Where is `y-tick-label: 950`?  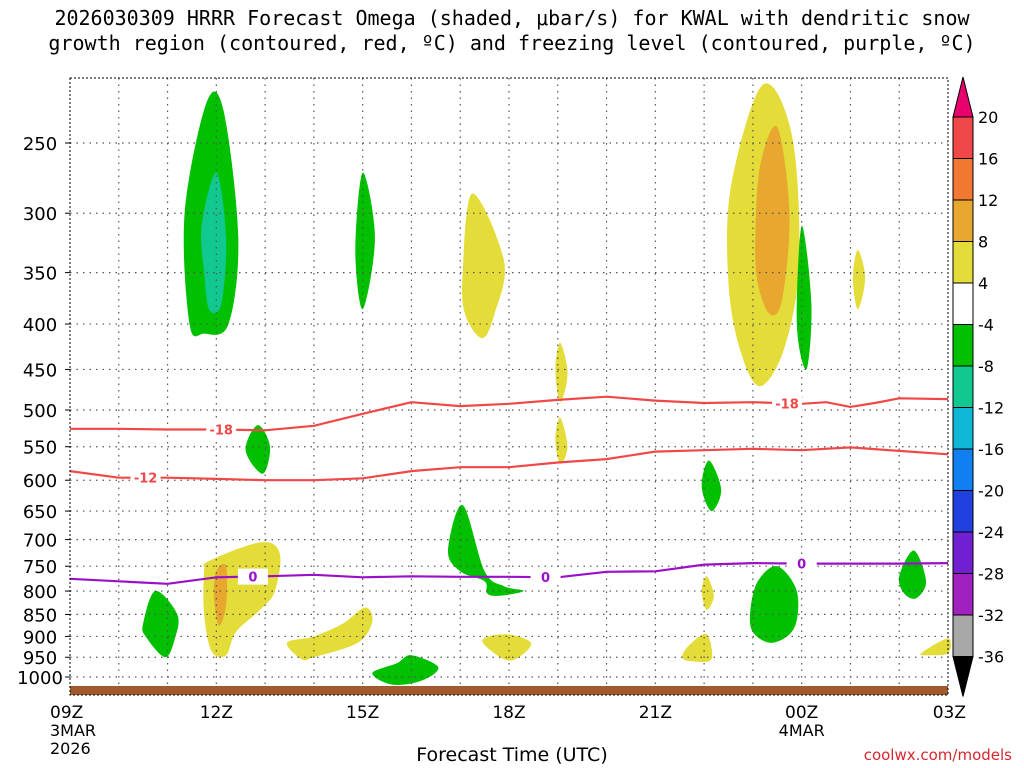 y-tick-label: 950 is located at coordinates (40, 658).